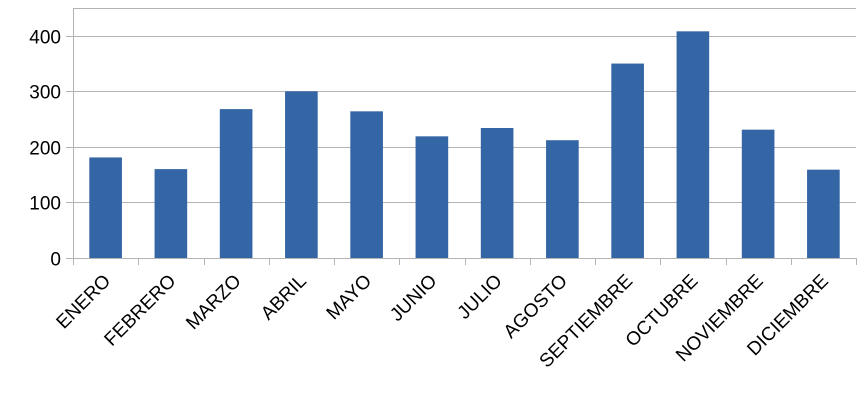 The height and width of the screenshot is (409, 864). Describe the element at coordinates (349, 297) in the screenshot. I see `x-tick-label: MAYO` at that location.